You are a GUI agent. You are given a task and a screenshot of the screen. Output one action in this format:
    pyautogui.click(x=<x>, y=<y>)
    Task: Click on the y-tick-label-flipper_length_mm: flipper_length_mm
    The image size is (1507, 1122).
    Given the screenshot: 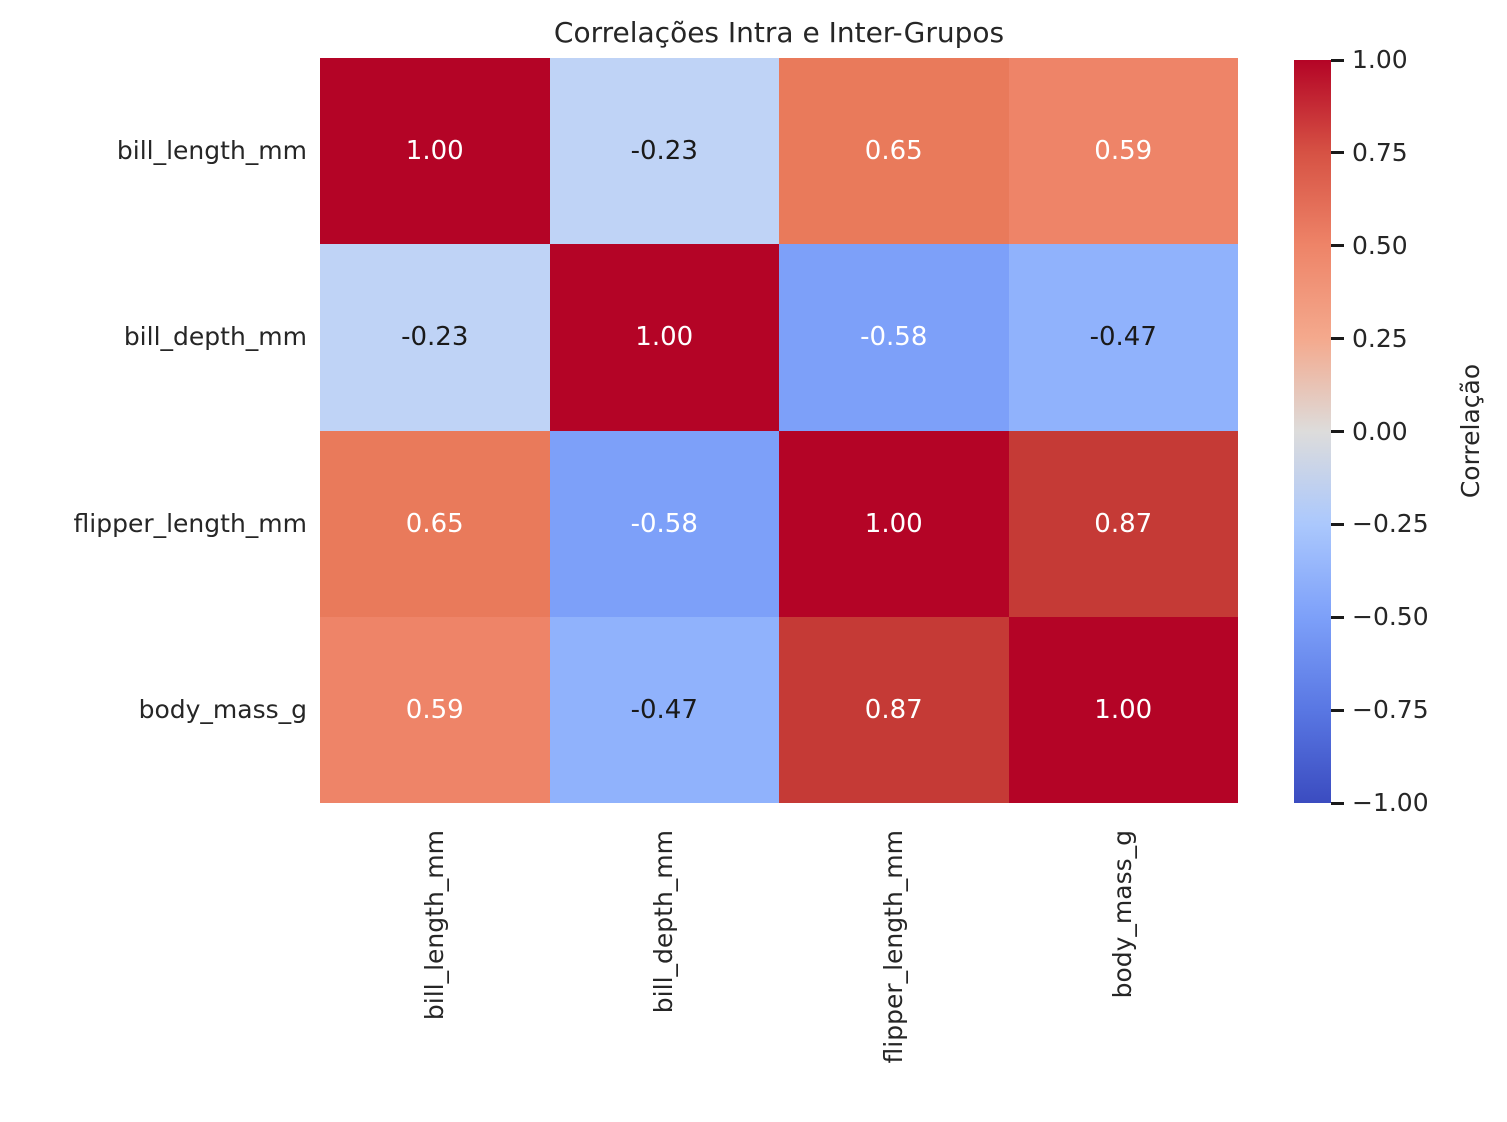 What is the action you would take?
    pyautogui.click(x=190, y=523)
    